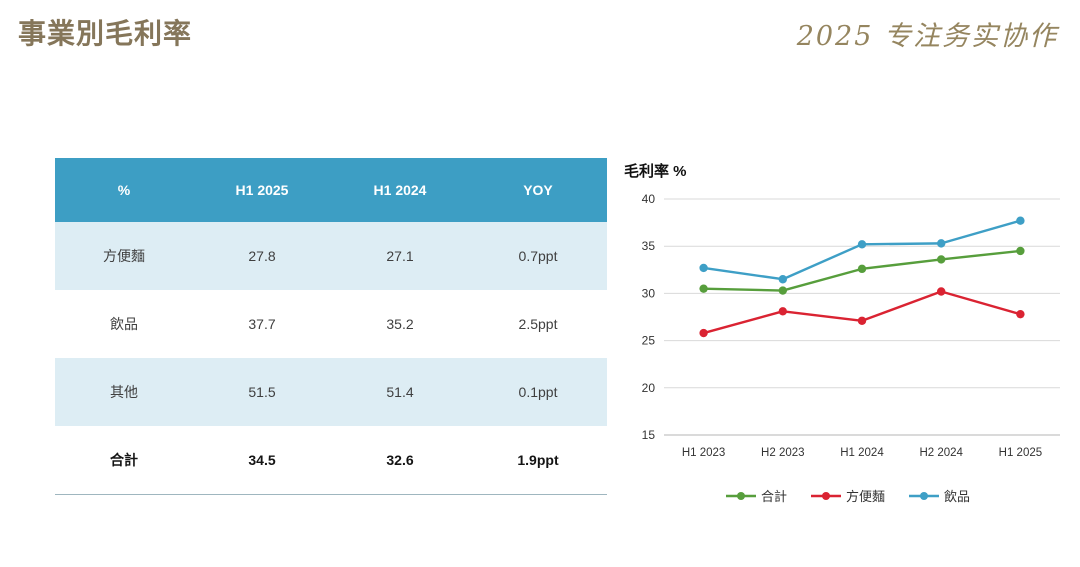 Image resolution: width=1080 pixels, height=567 pixels. I want to click on table-cell: 37.7, so click(262, 324).